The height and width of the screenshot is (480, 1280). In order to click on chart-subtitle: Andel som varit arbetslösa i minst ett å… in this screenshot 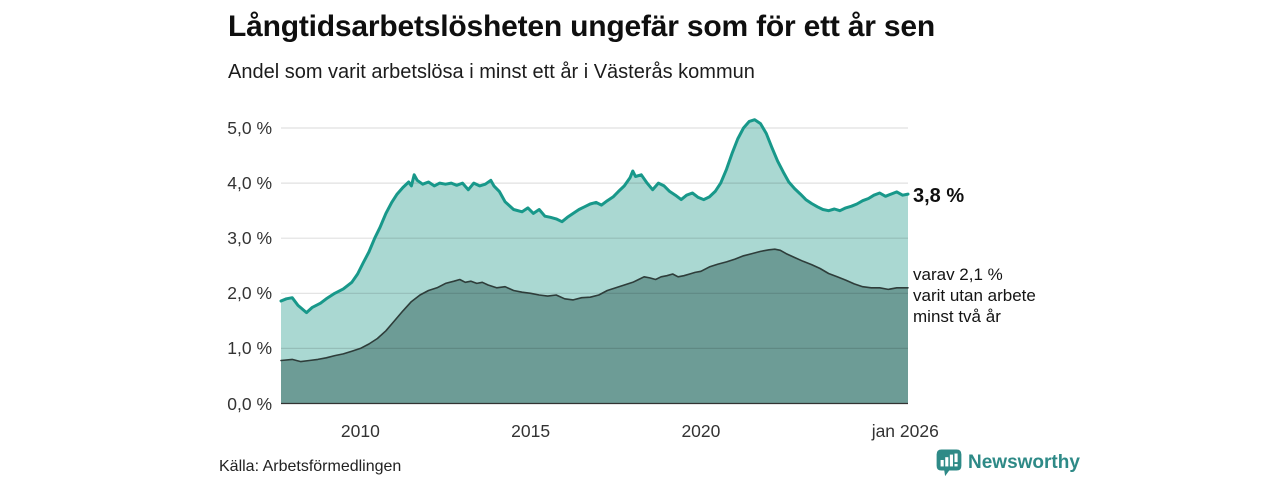, I will do `click(491, 72)`.